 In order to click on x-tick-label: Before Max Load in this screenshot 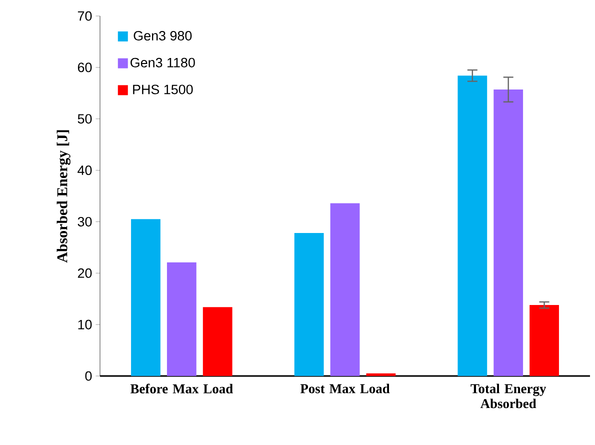, I will do `click(181, 389)`.